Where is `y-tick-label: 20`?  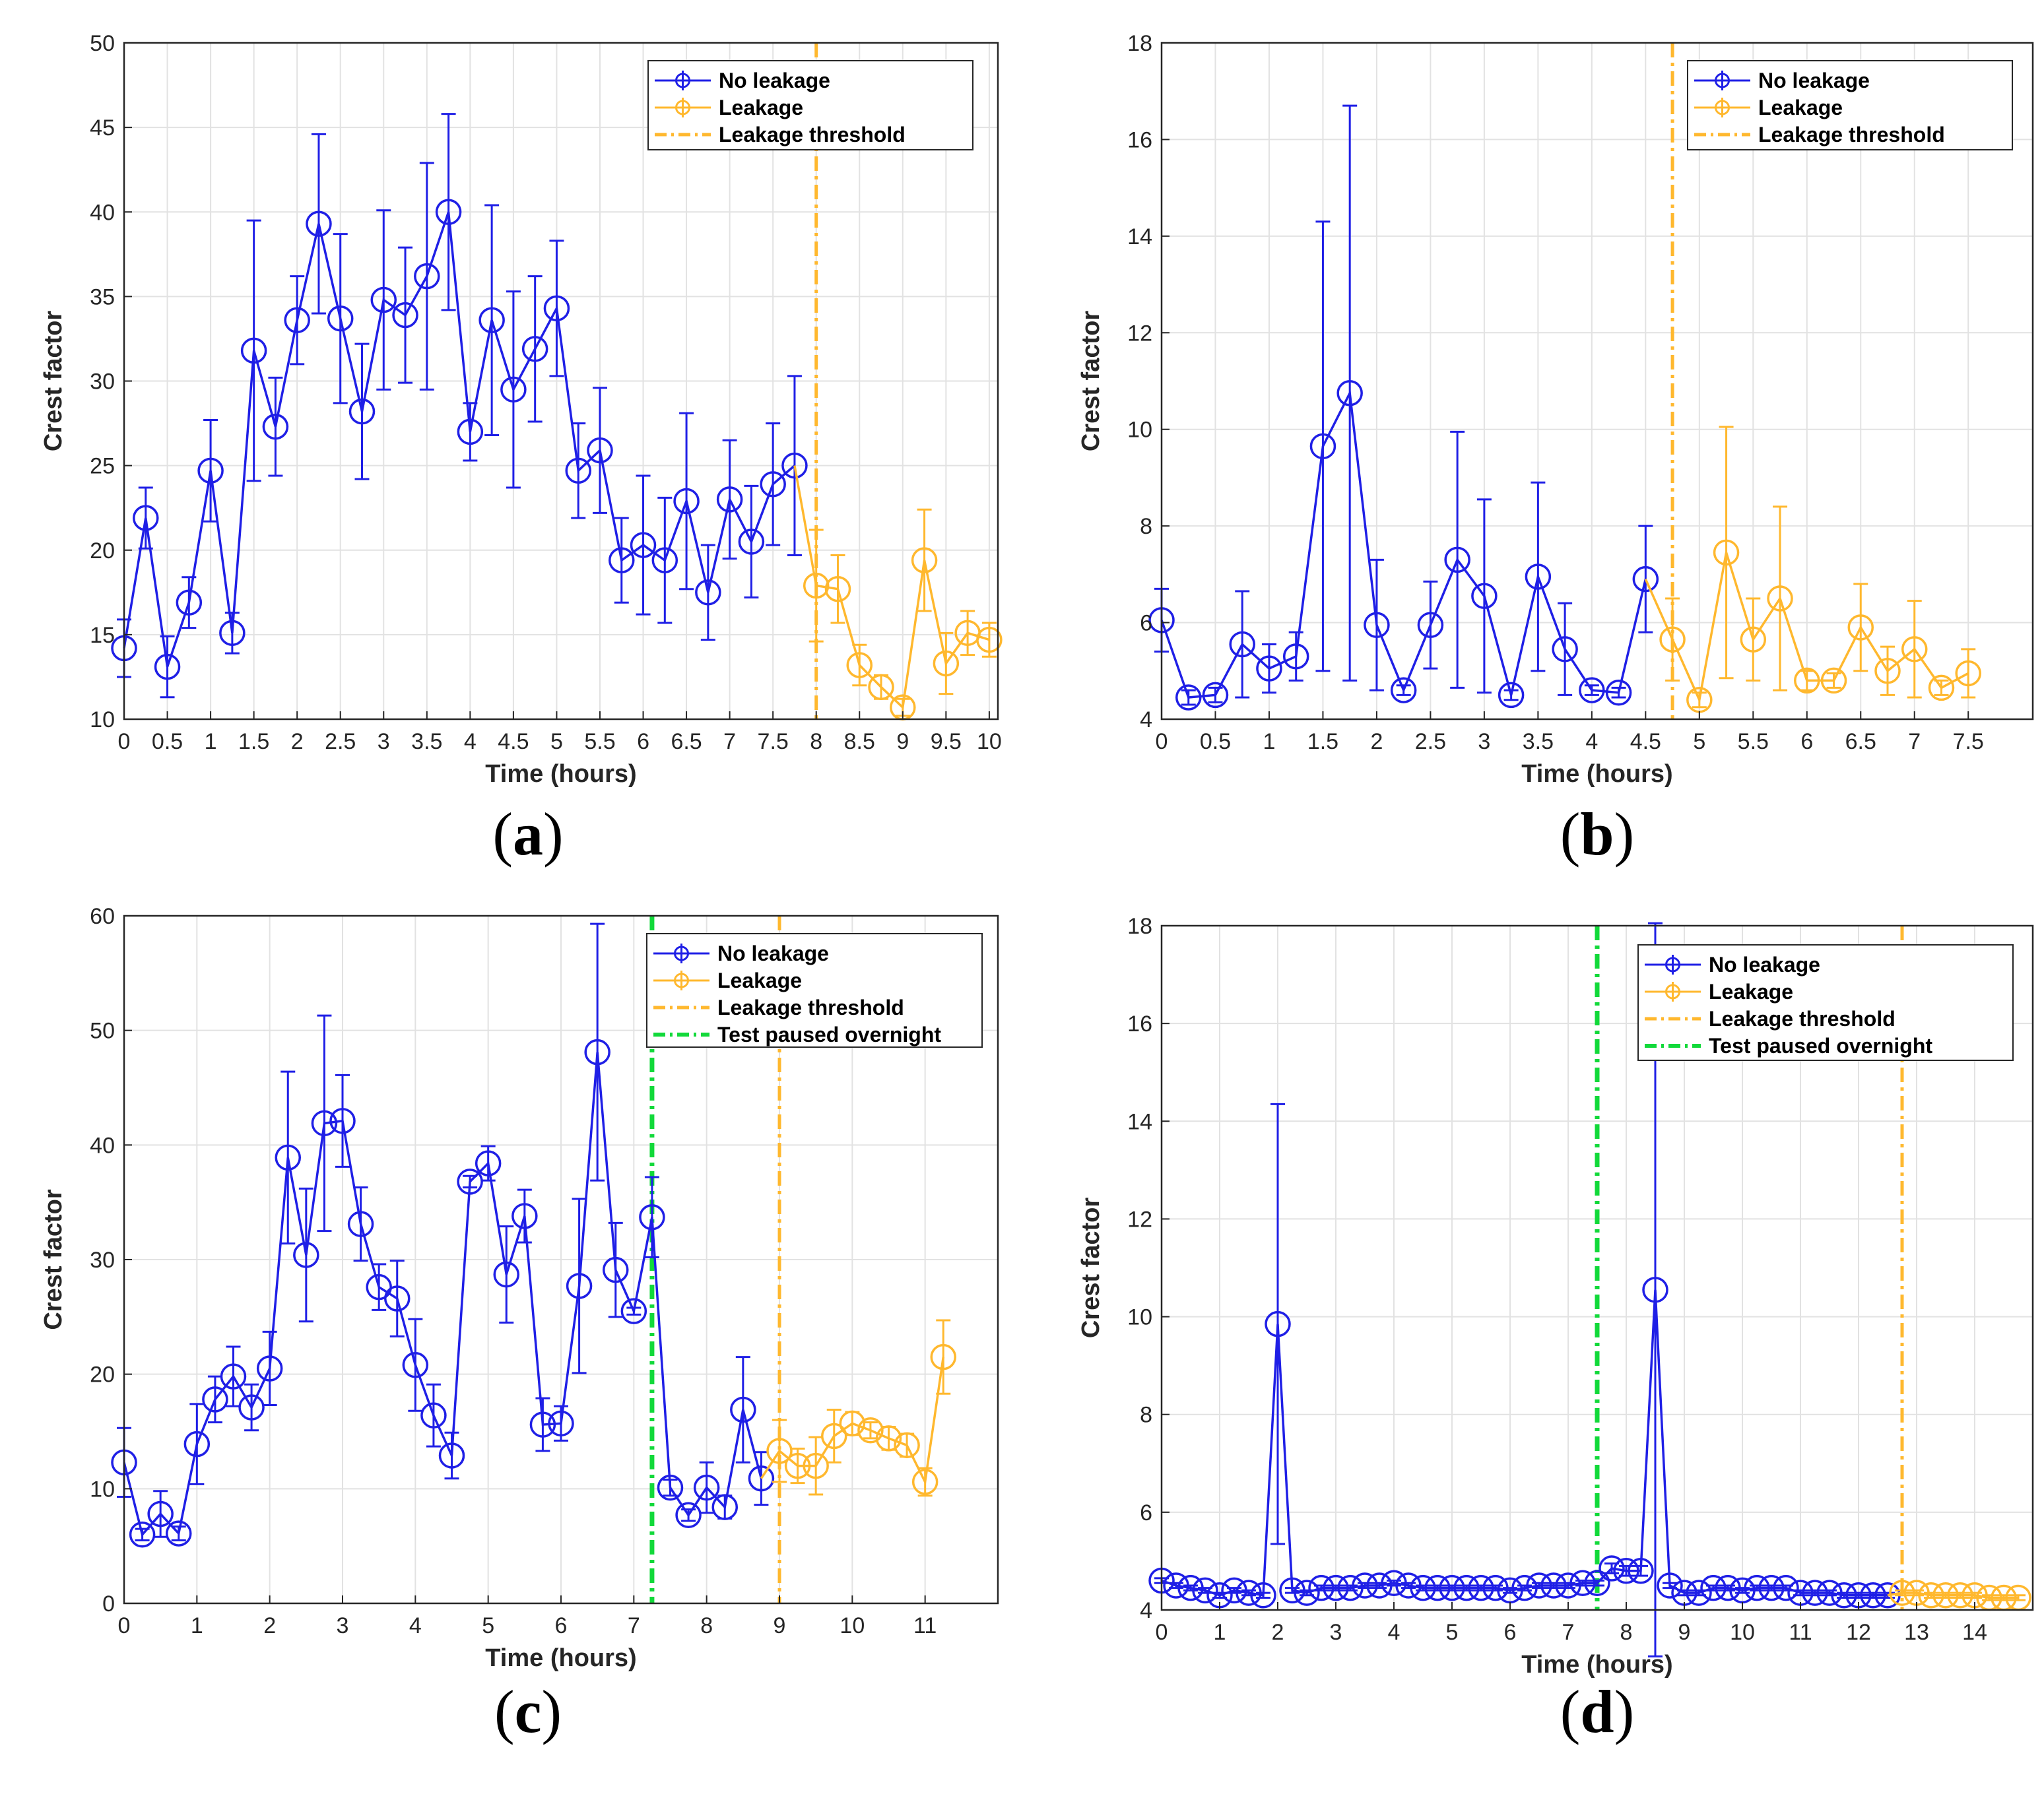
y-tick-label: 20 is located at coordinates (102, 1375).